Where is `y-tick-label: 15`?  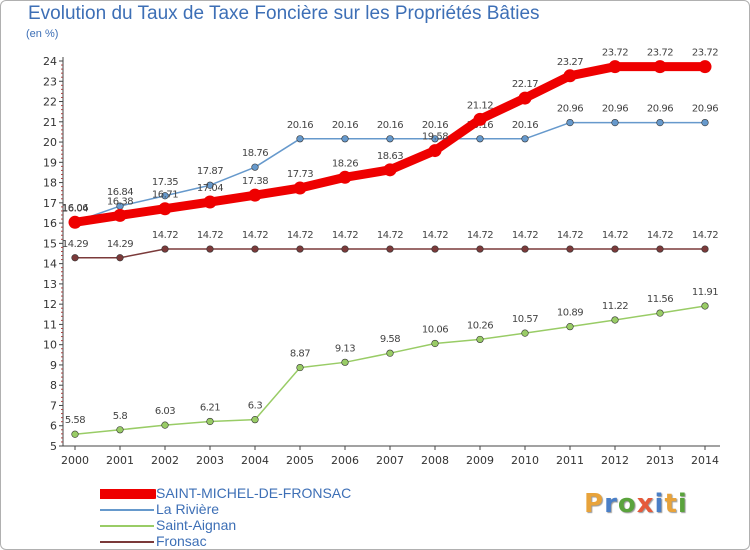 y-tick-label: 15 is located at coordinates (50, 243).